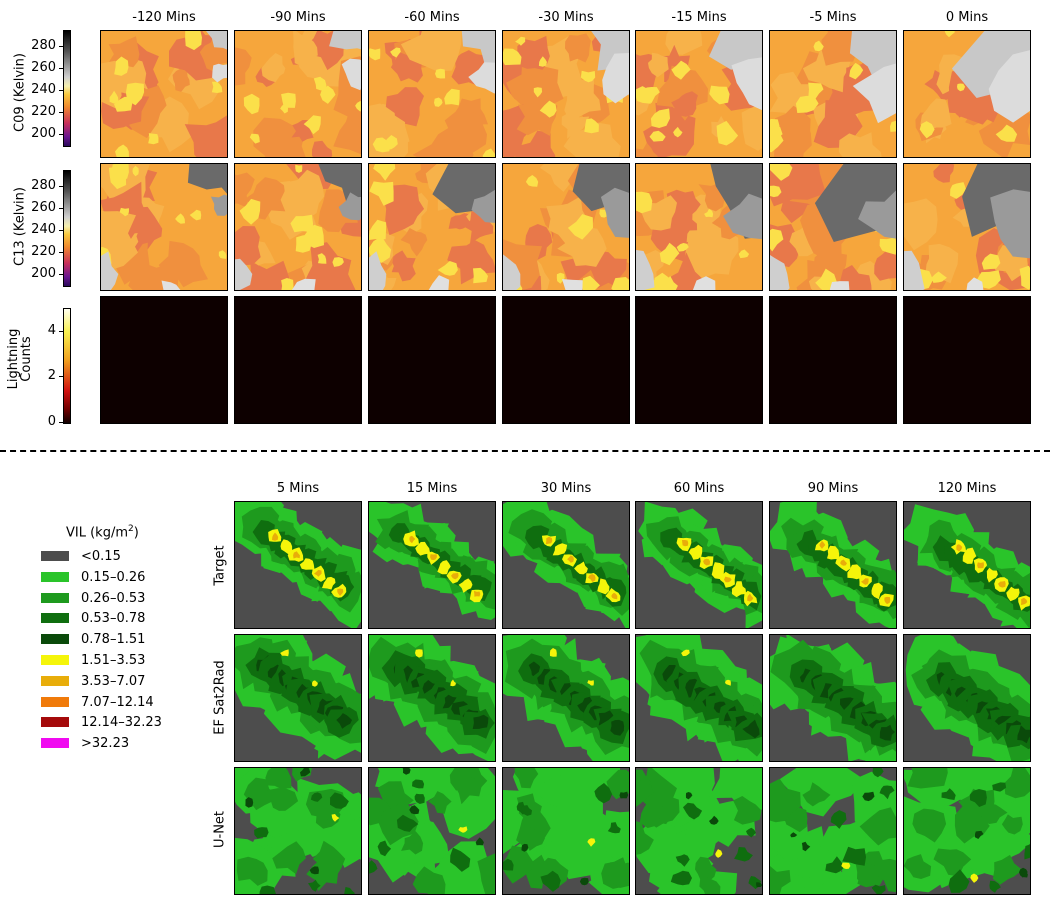  I want to click on legend-label: 0.26–0.53, so click(113, 598).